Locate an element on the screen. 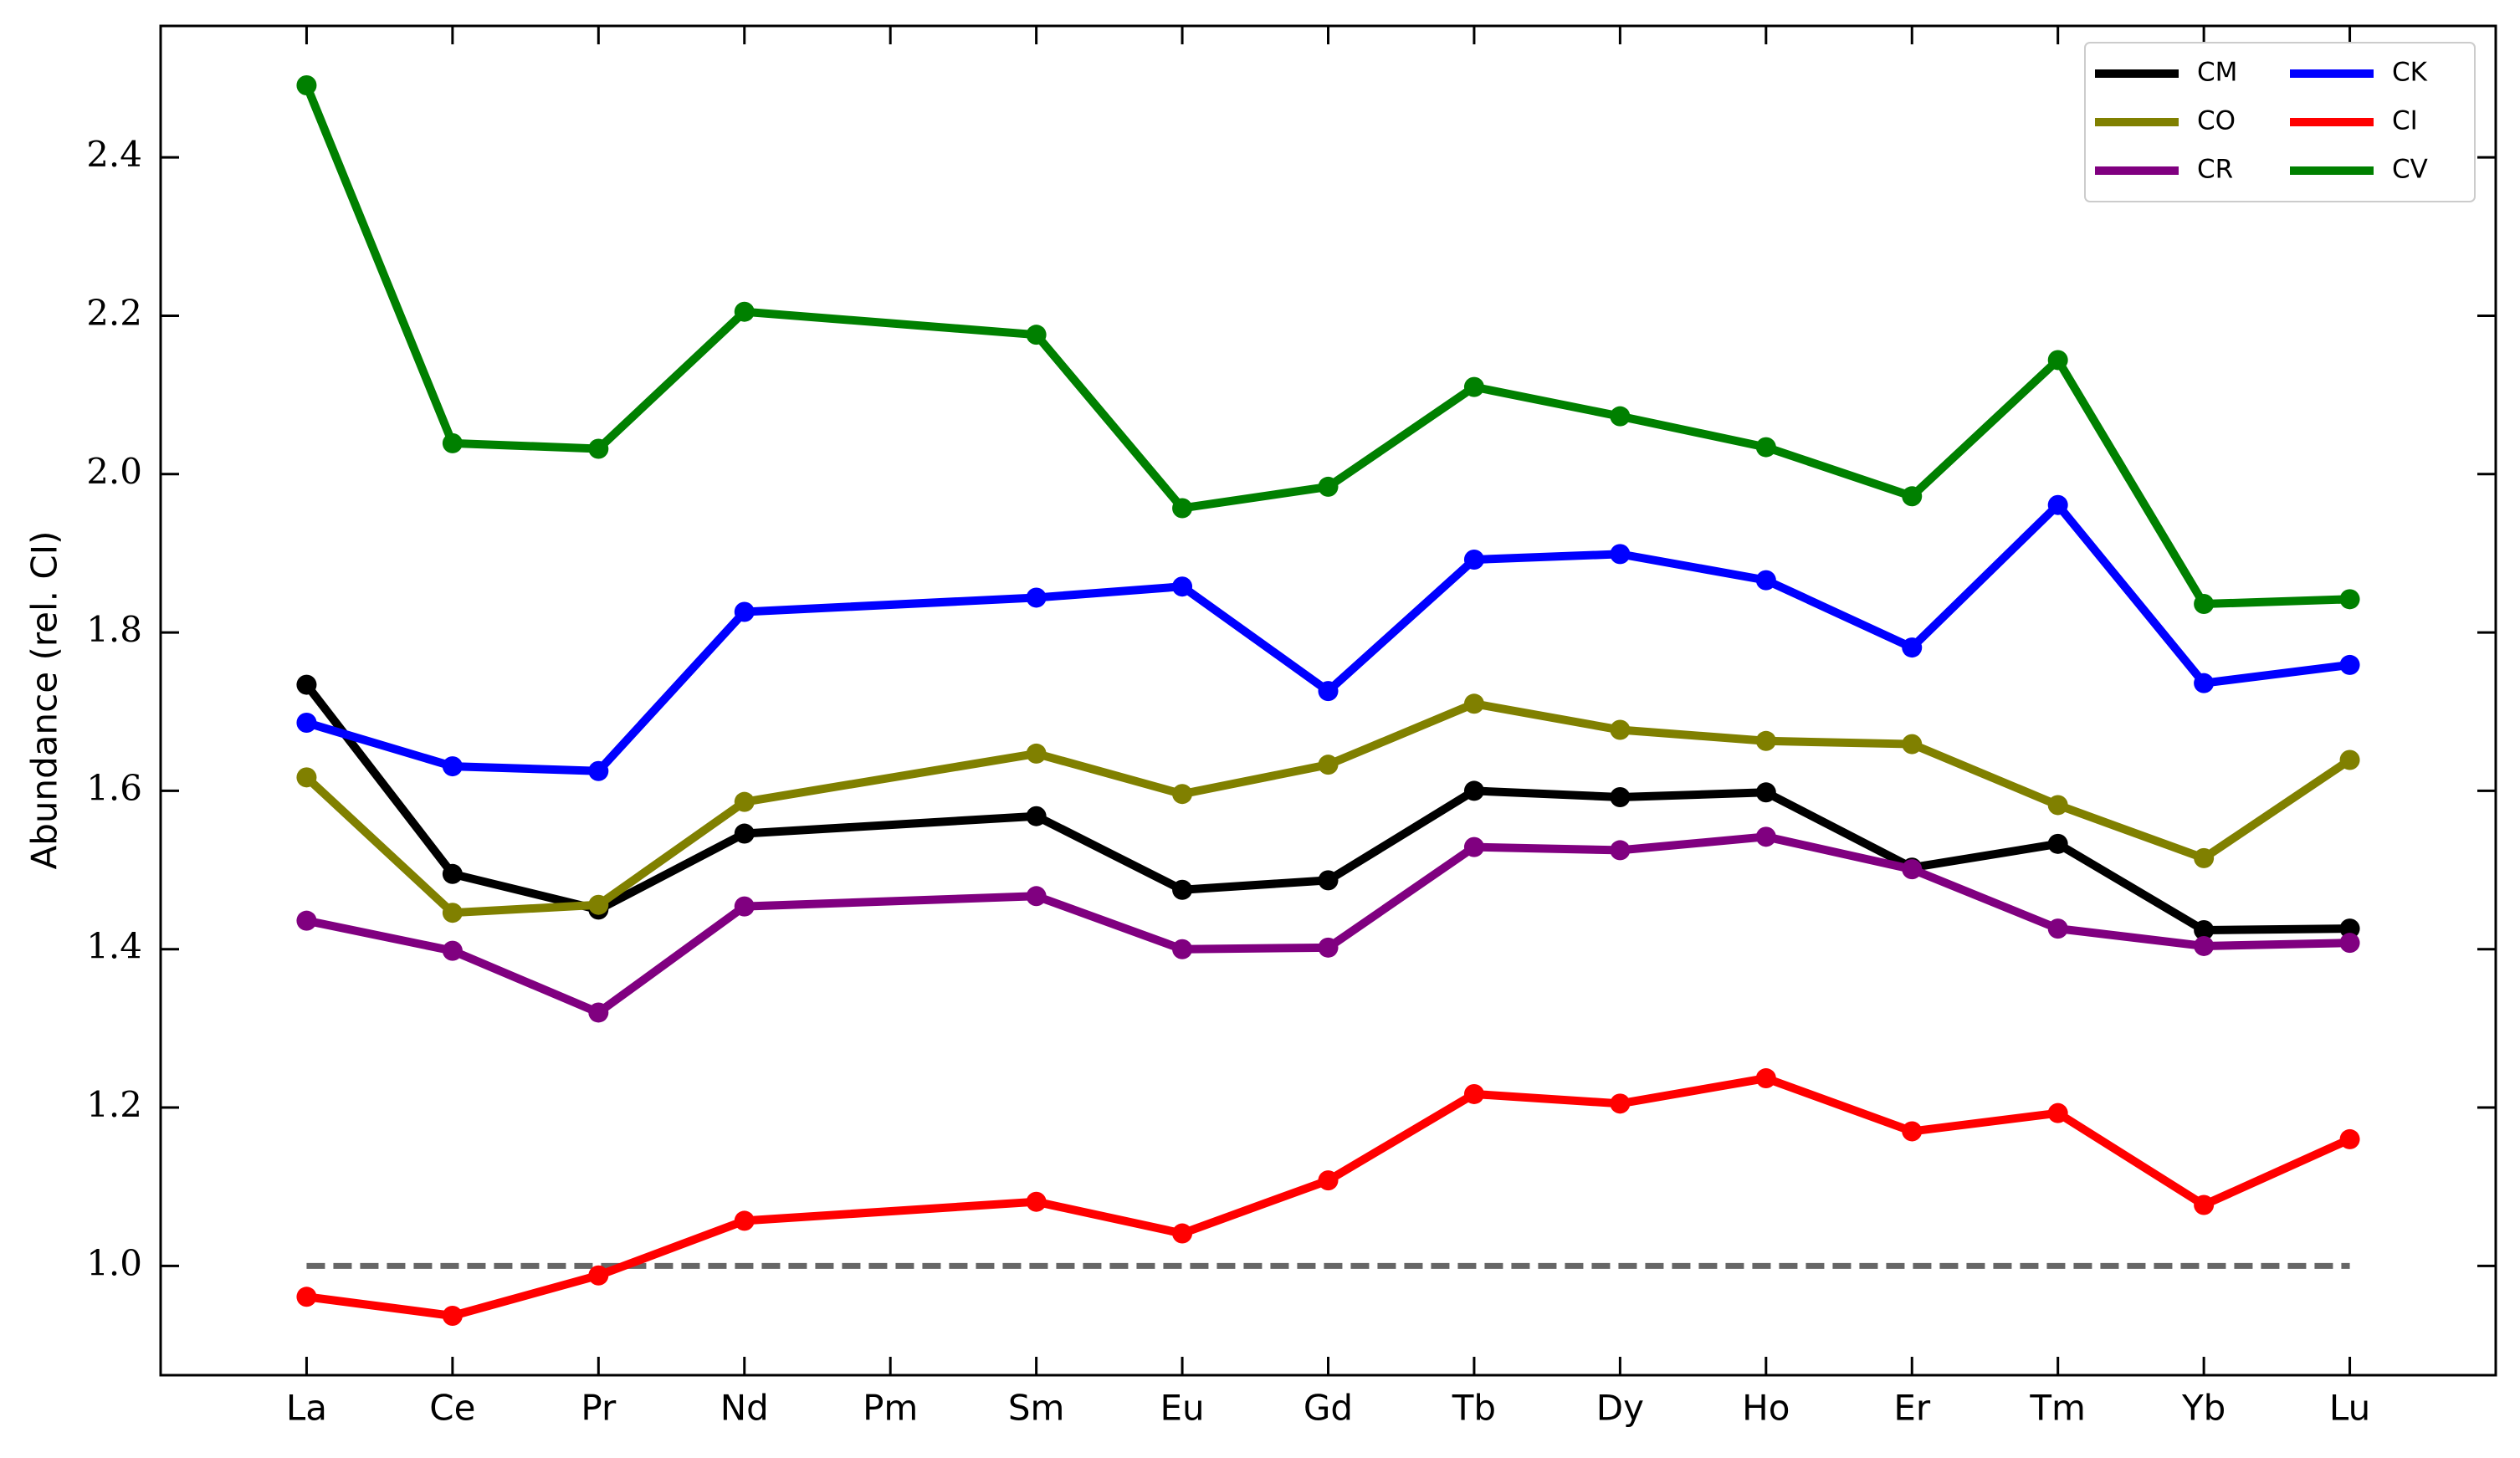  x-tick-label: Tm is located at coordinates (2057, 1409).